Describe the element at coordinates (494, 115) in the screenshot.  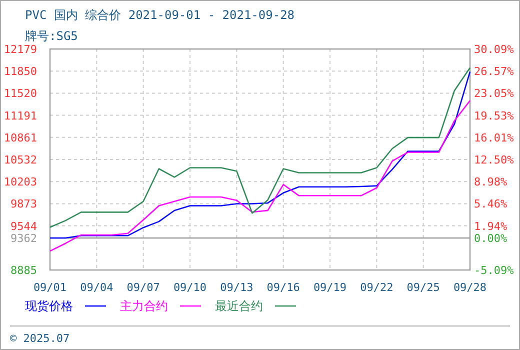
I see `y2-tick-label: 19.53%` at that location.